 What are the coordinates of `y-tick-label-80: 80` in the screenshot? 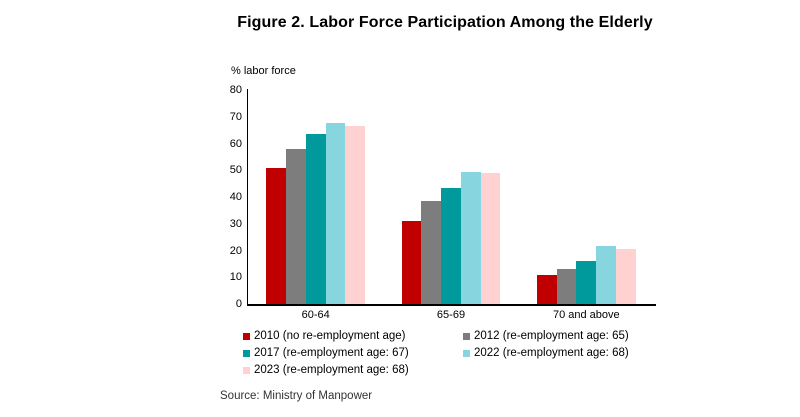 It's located at (235, 90).